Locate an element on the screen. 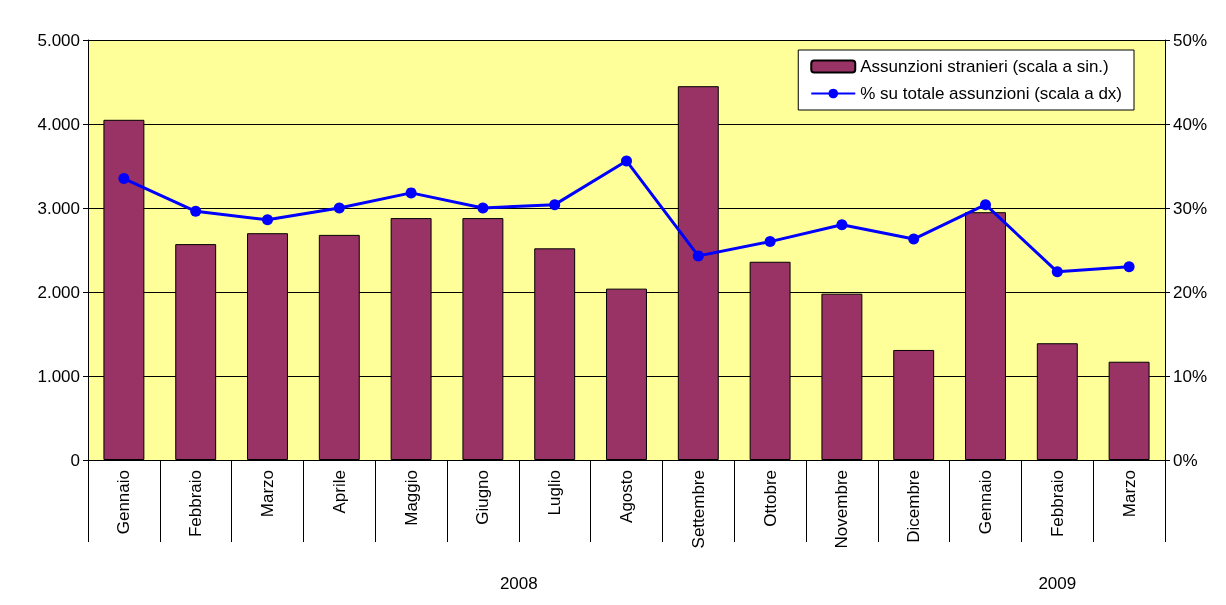 This screenshot has height=605, width=1226. x-tick-label: Dicembre is located at coordinates (914, 506).